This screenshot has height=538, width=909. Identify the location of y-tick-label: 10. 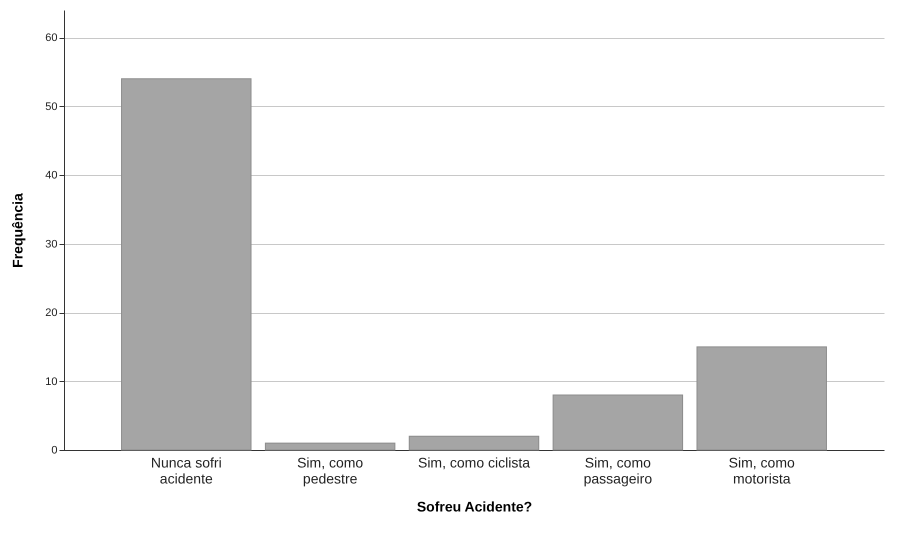
(51, 382).